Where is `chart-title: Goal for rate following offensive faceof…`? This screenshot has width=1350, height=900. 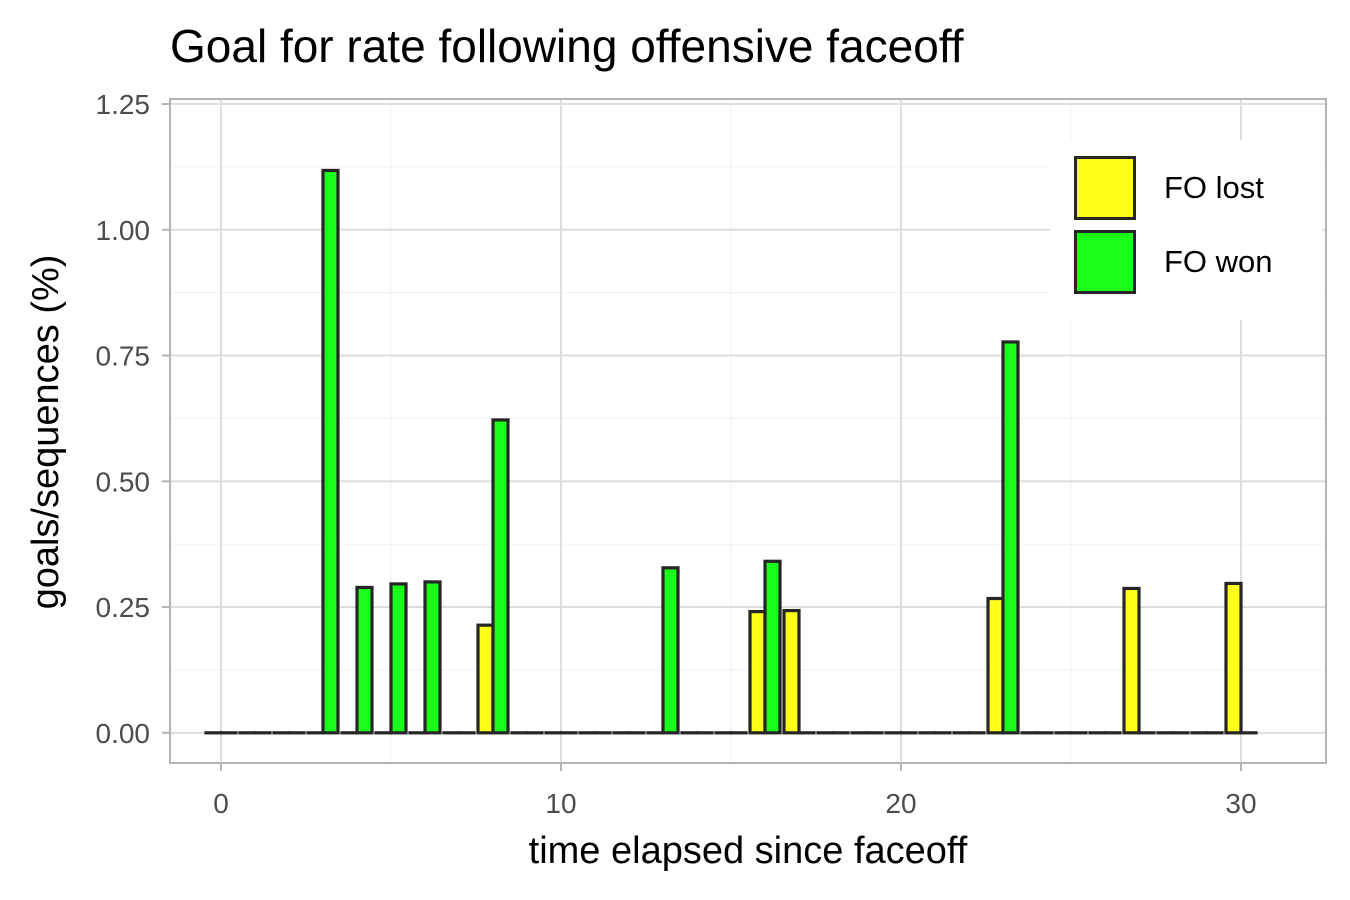
chart-title: Goal for rate following offensive faceof… is located at coordinates (567, 46).